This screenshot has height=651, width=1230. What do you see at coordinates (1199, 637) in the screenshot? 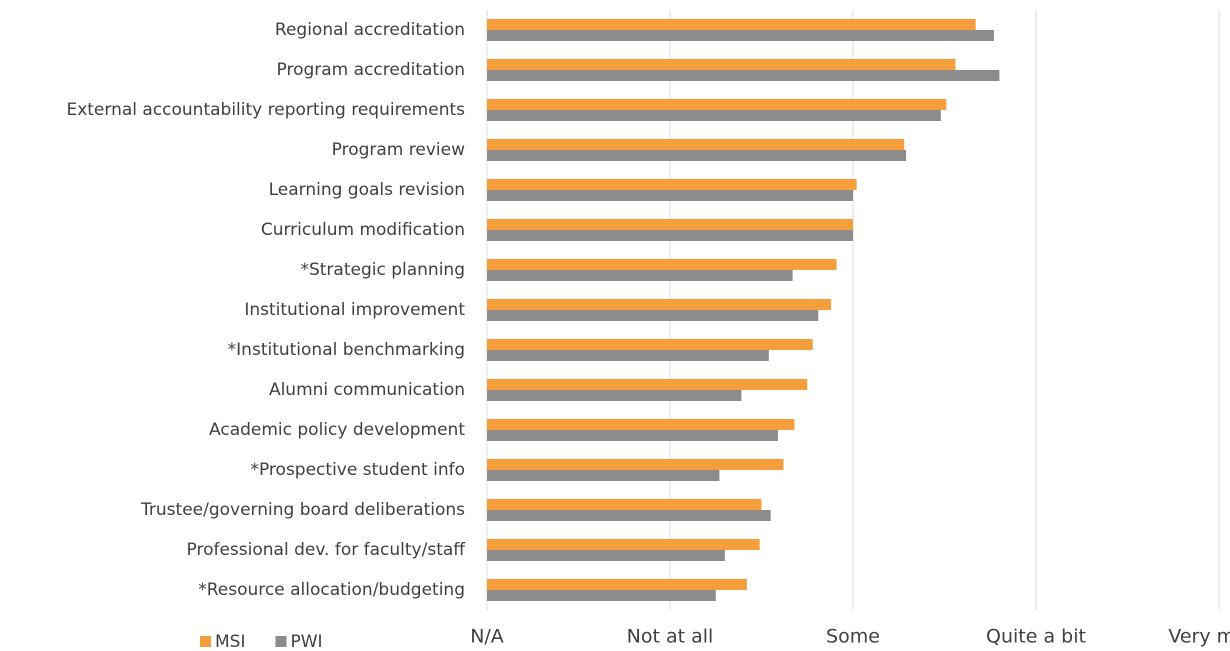
I see `x-tick-label: Very much` at bounding box center [1199, 637].